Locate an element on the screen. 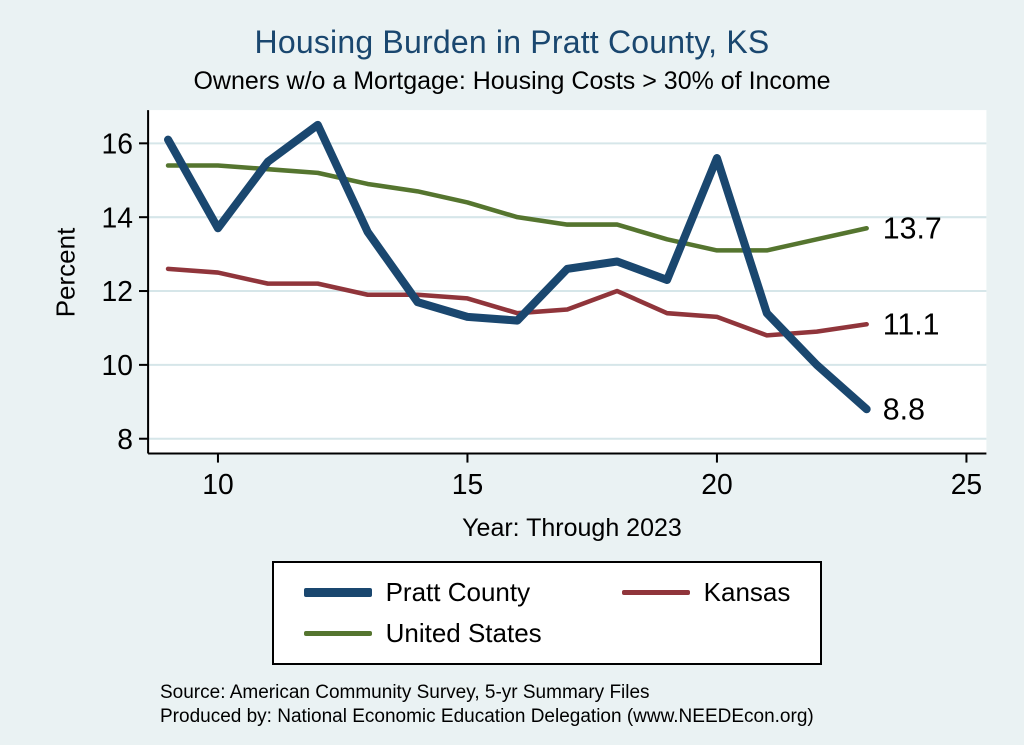  legend-label: Pratt County is located at coordinates (458, 592).